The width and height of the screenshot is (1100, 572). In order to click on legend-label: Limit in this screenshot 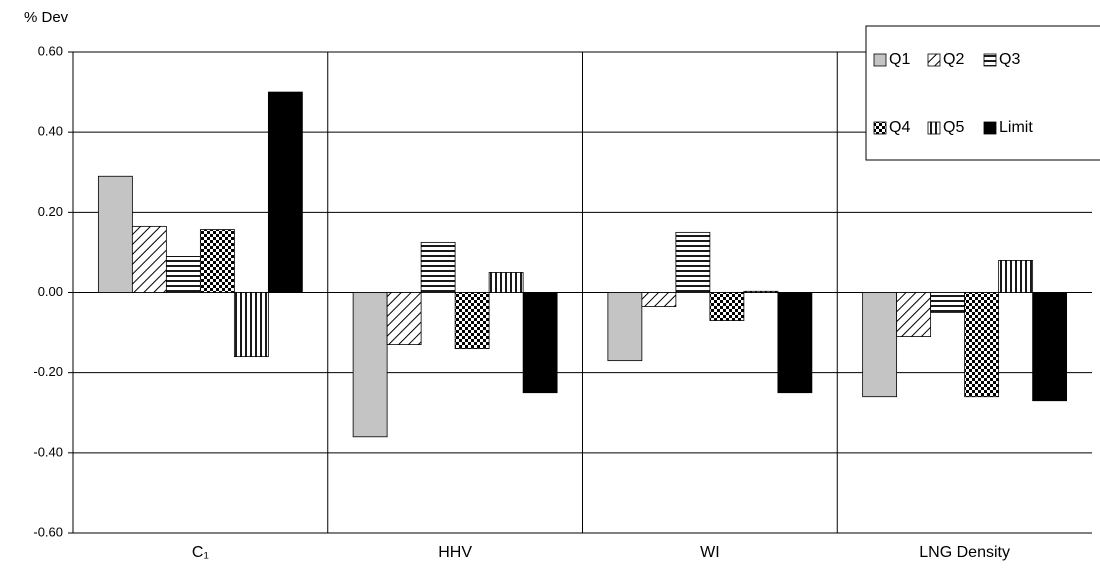, I will do `click(1016, 127)`.